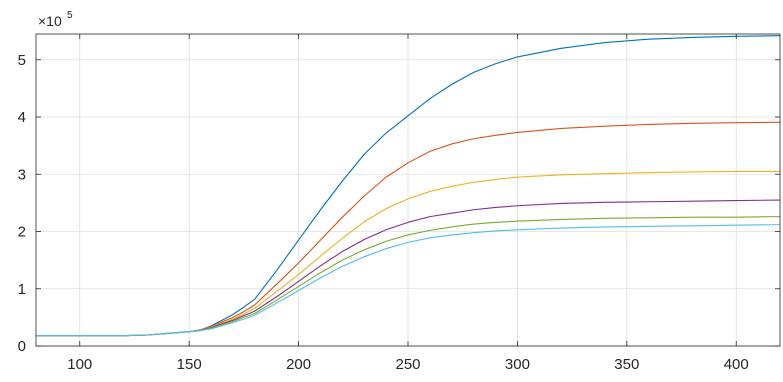 This screenshot has width=783, height=382. What do you see at coordinates (22, 117) in the screenshot?
I see `y-tick-label: 4` at bounding box center [22, 117].